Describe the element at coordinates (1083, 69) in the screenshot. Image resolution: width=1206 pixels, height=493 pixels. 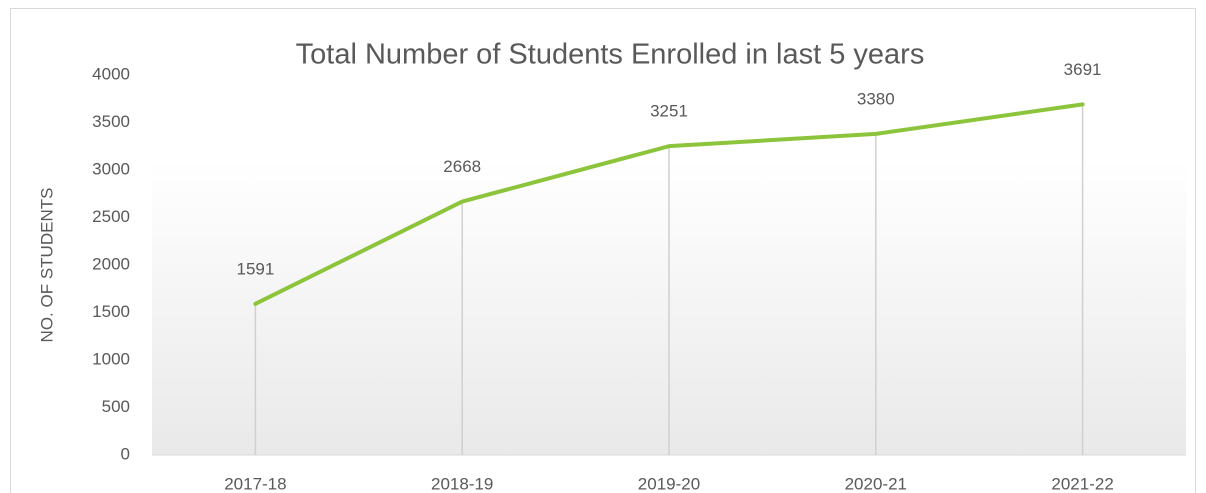
I see `data-label: 3691` at that location.